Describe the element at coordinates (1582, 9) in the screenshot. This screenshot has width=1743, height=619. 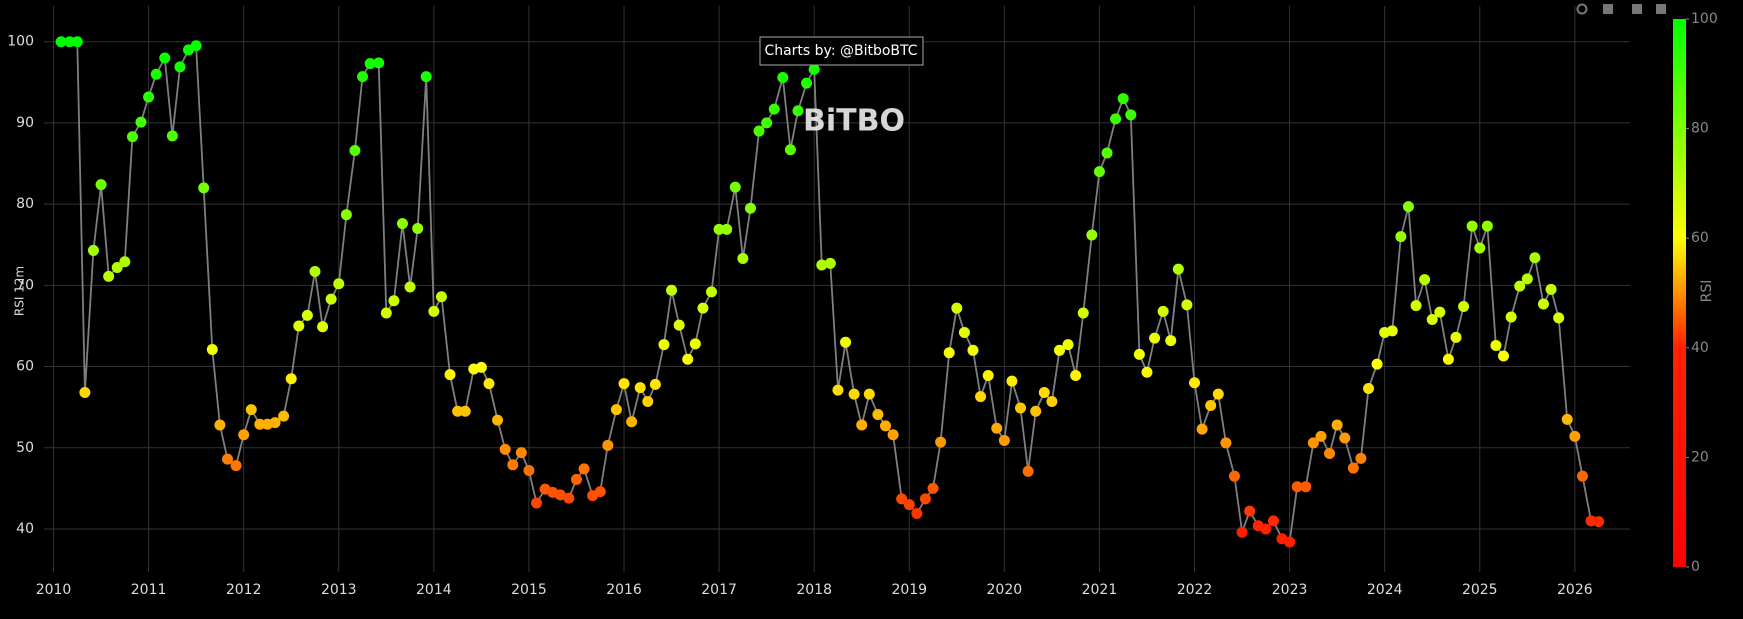
I see `zoom-button` at that location.